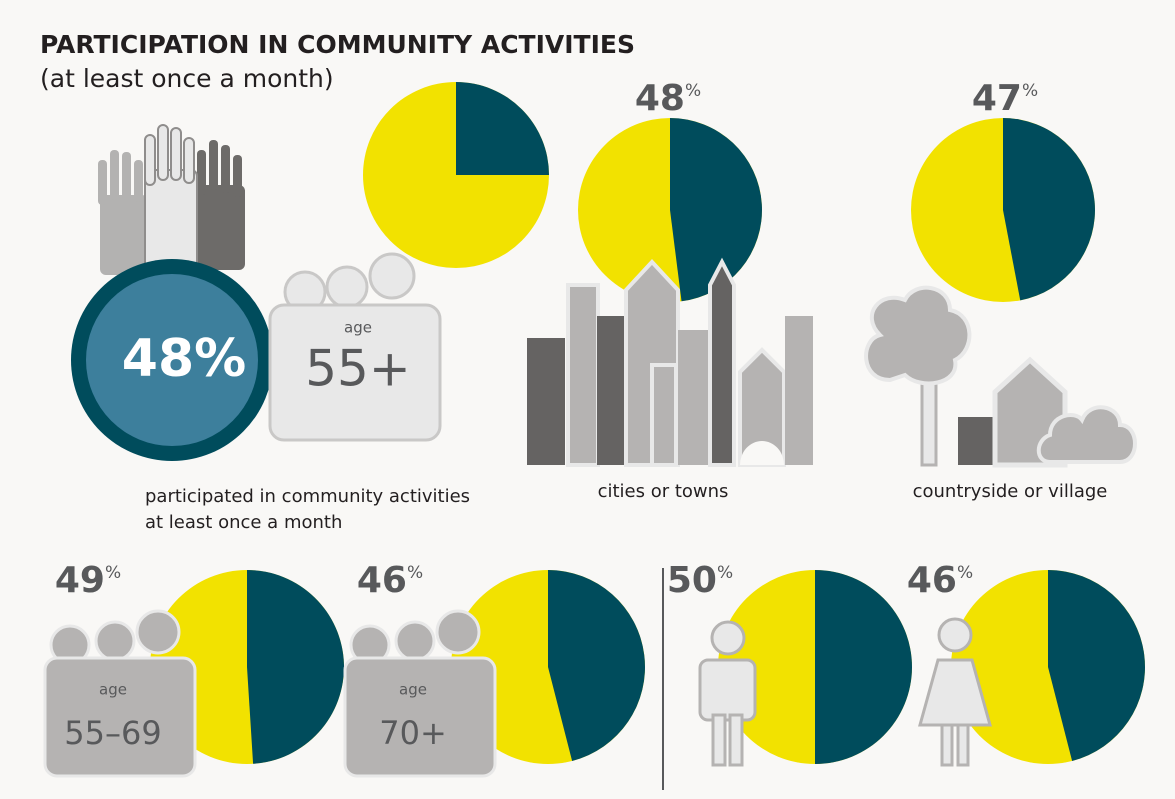 The image size is (1175, 799). I want to click on pie-label: 49%, so click(88, 580).